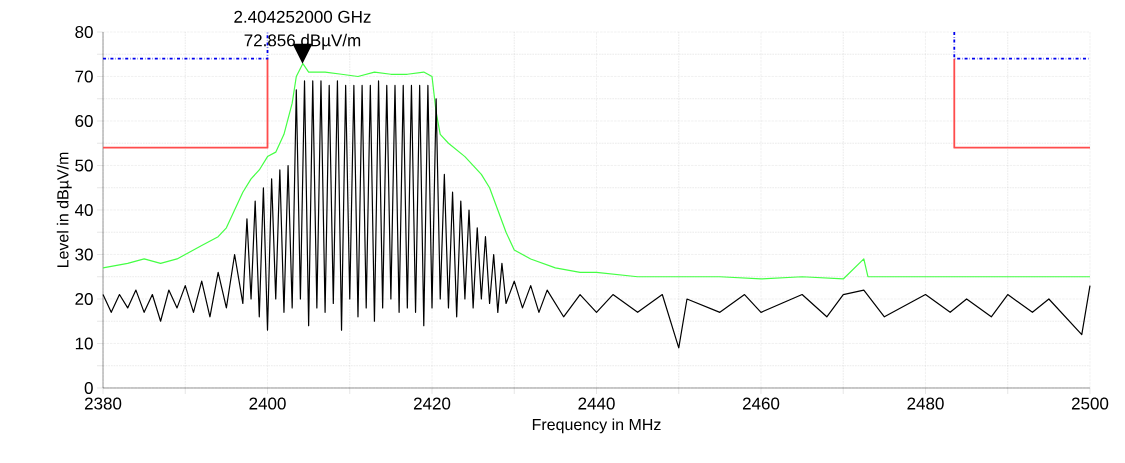  I want to click on y-tick-label: 20, so click(84, 299).